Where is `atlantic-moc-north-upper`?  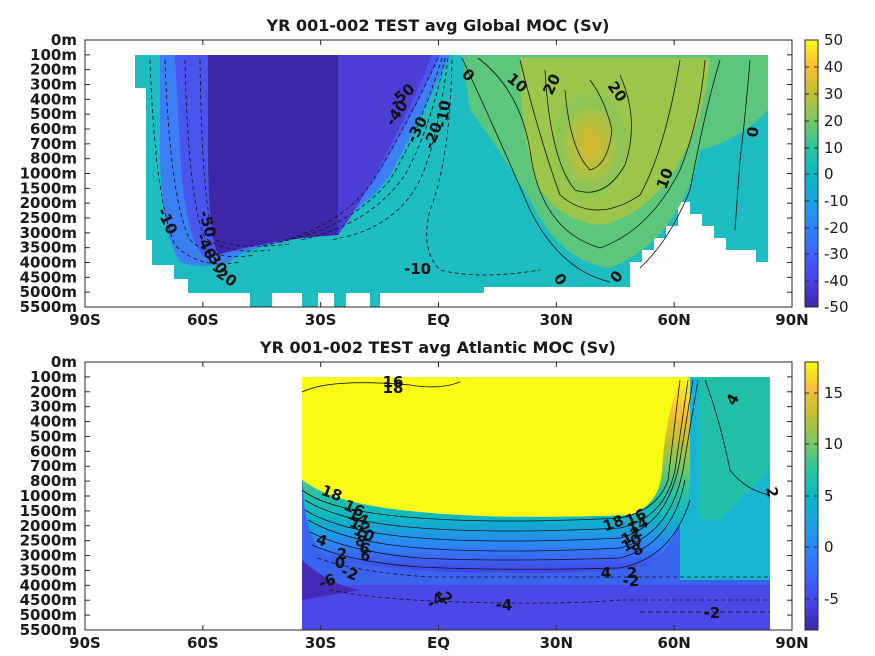
atlantic-moc-north-upper is located at coordinates (735, 448).